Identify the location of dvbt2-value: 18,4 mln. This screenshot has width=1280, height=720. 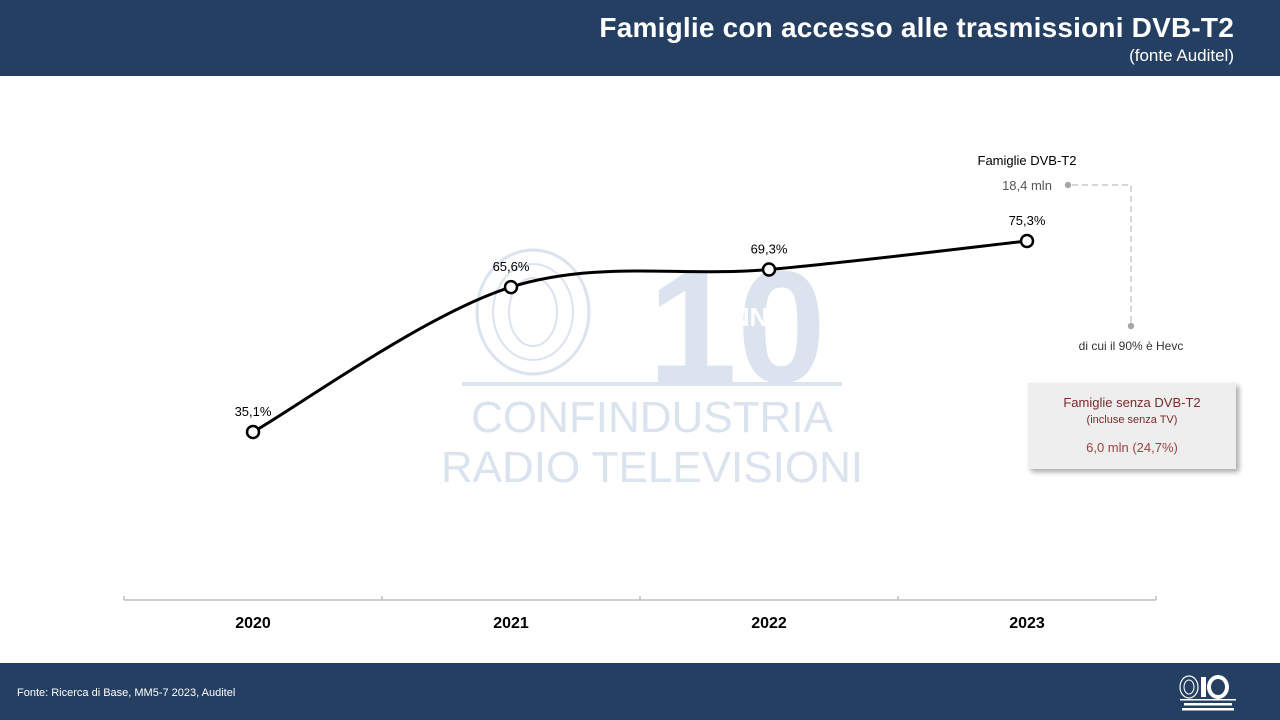
(1027, 185).